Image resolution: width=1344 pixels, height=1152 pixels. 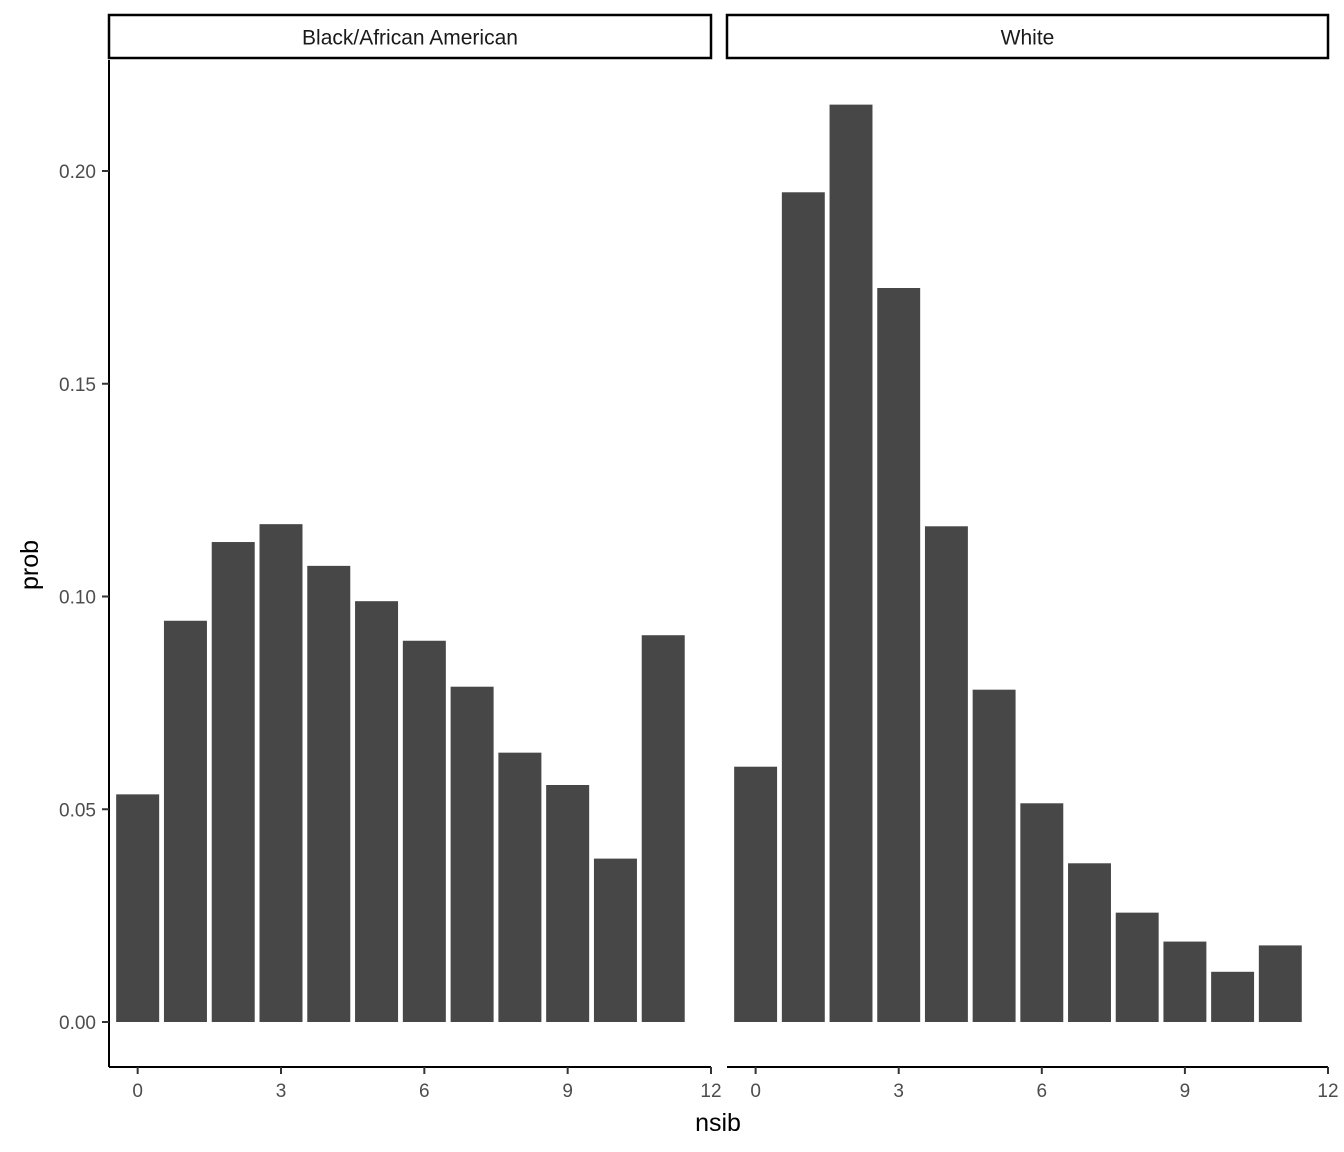 What do you see at coordinates (77, 172) in the screenshot?
I see `y-tick-label: 0.20` at bounding box center [77, 172].